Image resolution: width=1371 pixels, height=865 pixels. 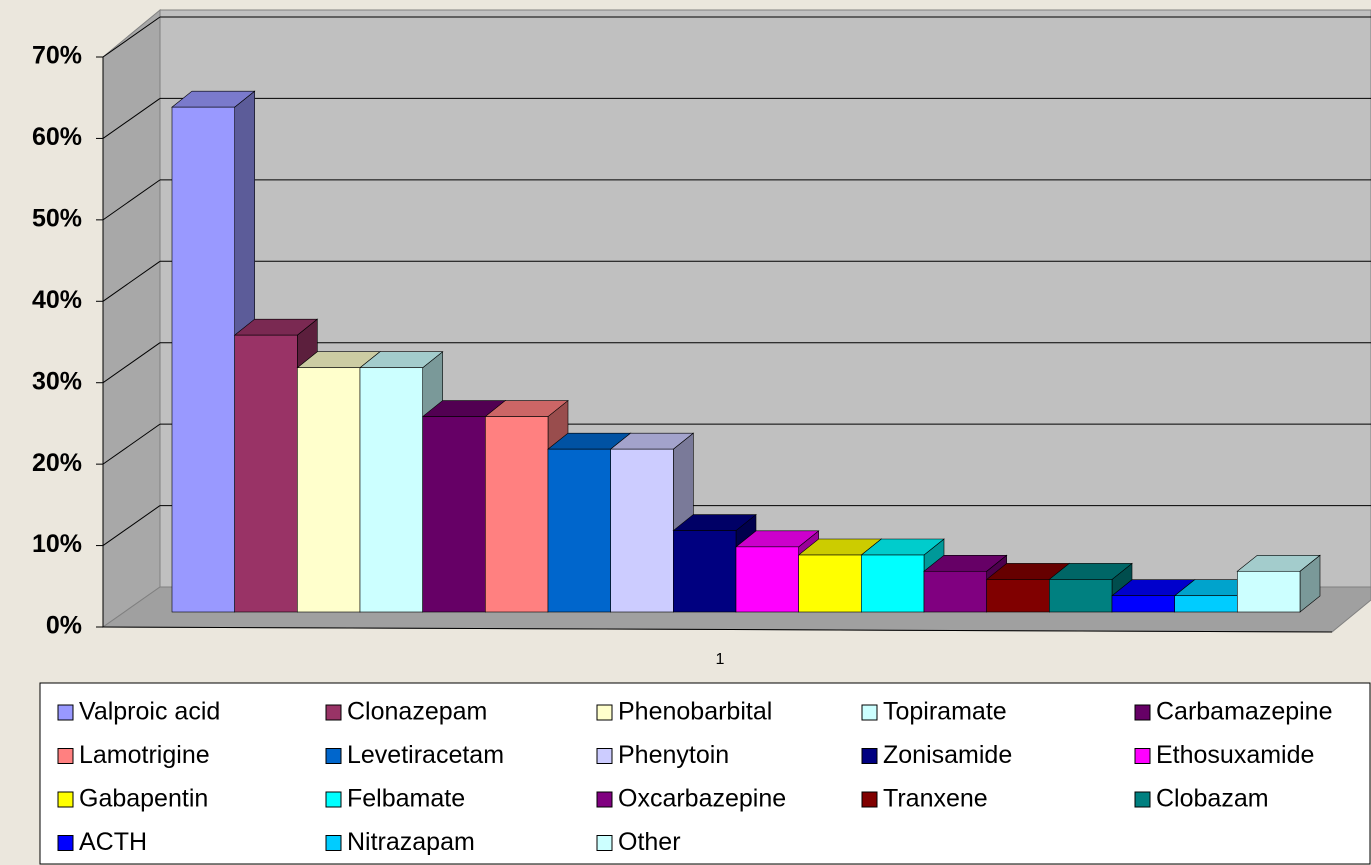 What do you see at coordinates (411, 842) in the screenshot?
I see `legend-label: Nitrazapam` at bounding box center [411, 842].